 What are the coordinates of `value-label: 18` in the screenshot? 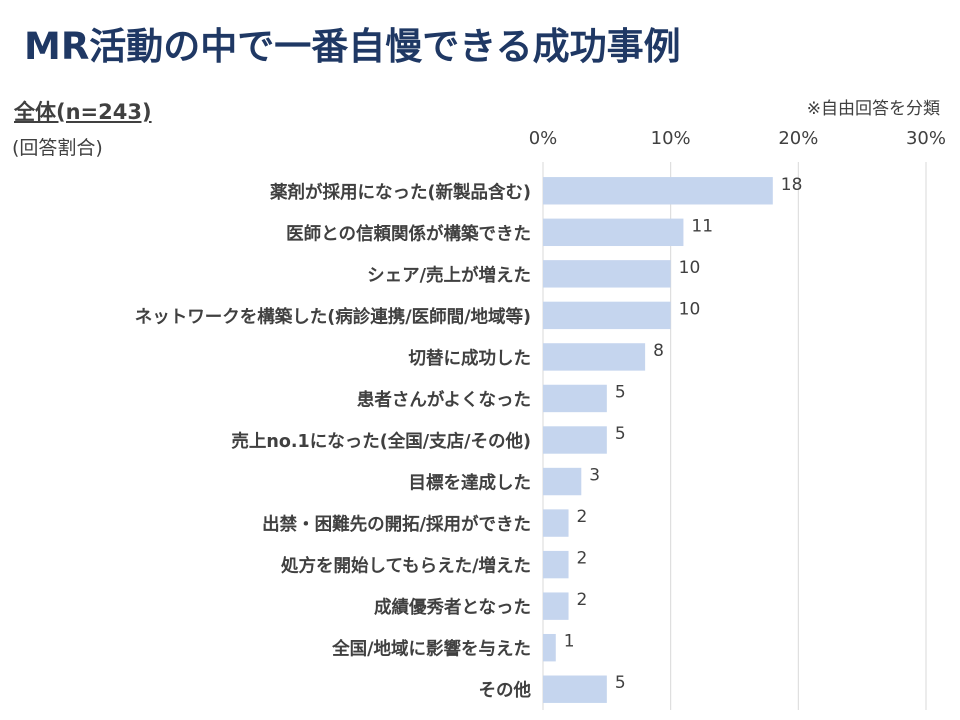 It's located at (792, 185).